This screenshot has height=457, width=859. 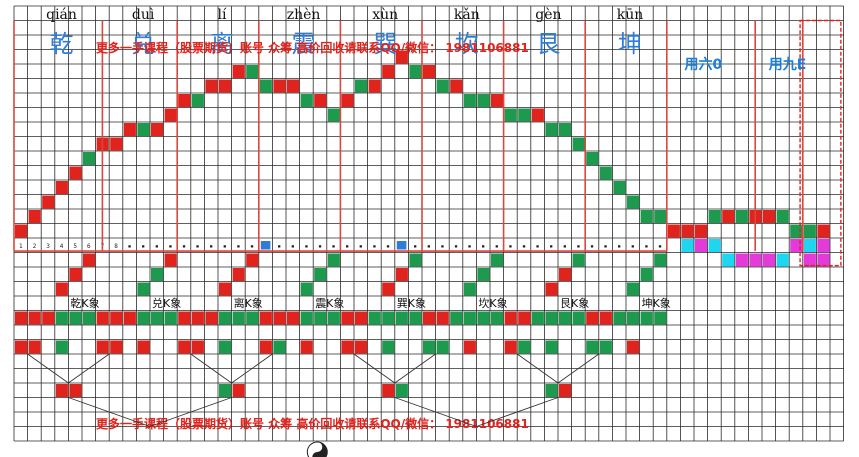 I want to click on k-xiang-label: 坎K象, so click(x=492, y=303).